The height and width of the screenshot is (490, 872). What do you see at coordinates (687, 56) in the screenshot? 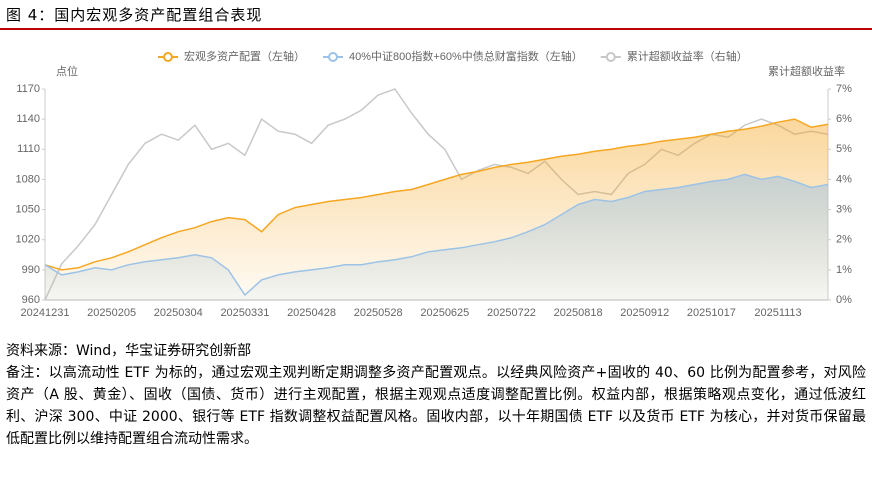
I see `legend-label: 累计超额收益率（右轴）` at bounding box center [687, 56].